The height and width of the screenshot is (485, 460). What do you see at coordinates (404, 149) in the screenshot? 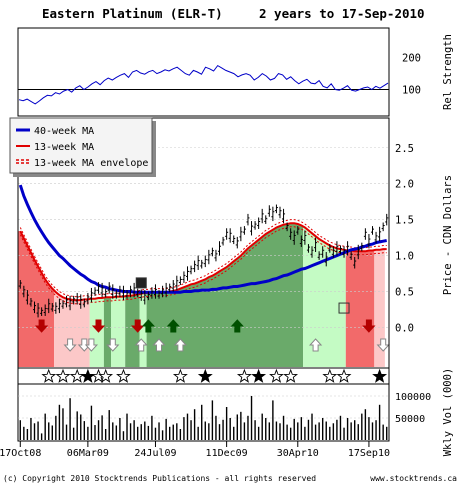
I see `price-tick-label: 2.5` at bounding box center [404, 149].